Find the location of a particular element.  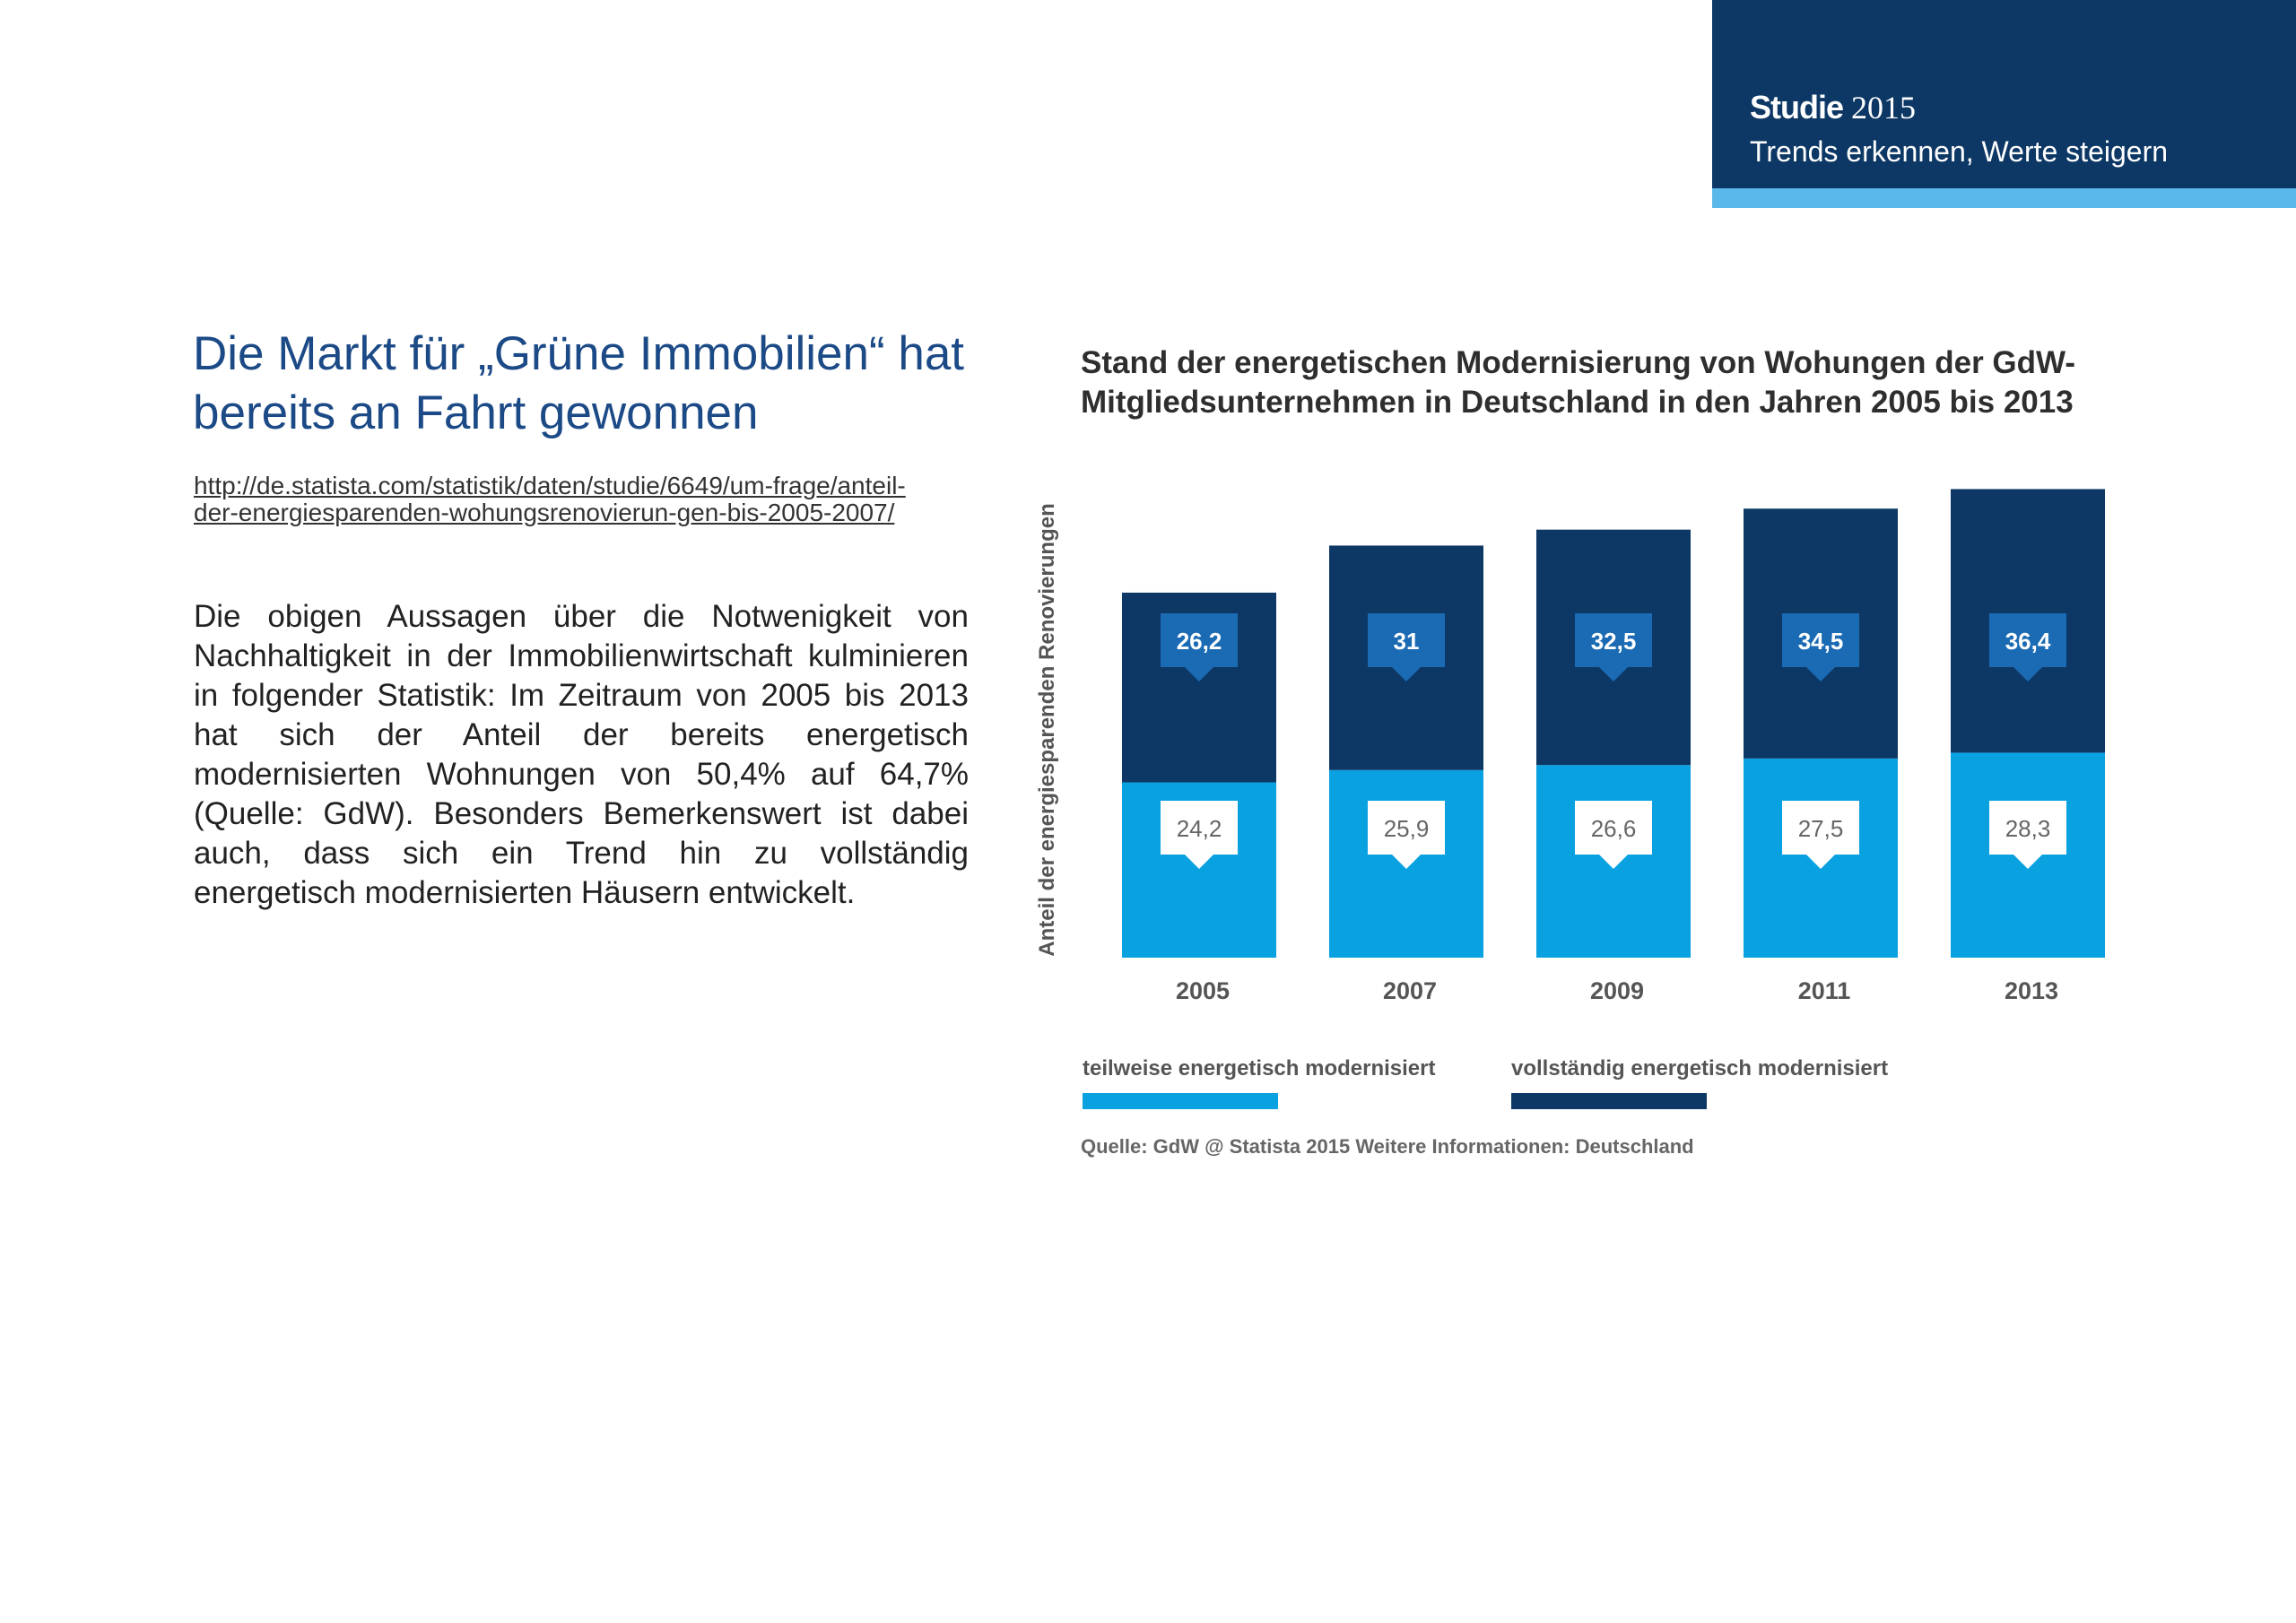

data-label-partial-2005-box is located at coordinates (1199, 835).